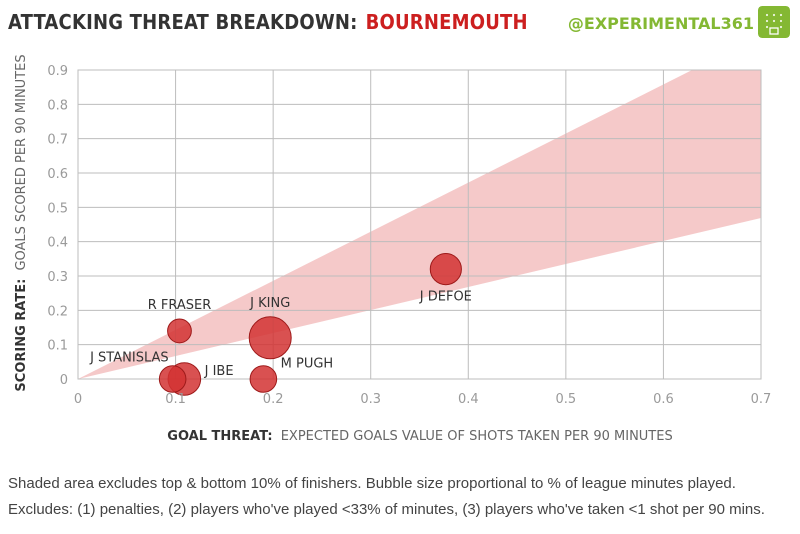  I want to click on bubble-label: R FRASER, so click(180, 305).